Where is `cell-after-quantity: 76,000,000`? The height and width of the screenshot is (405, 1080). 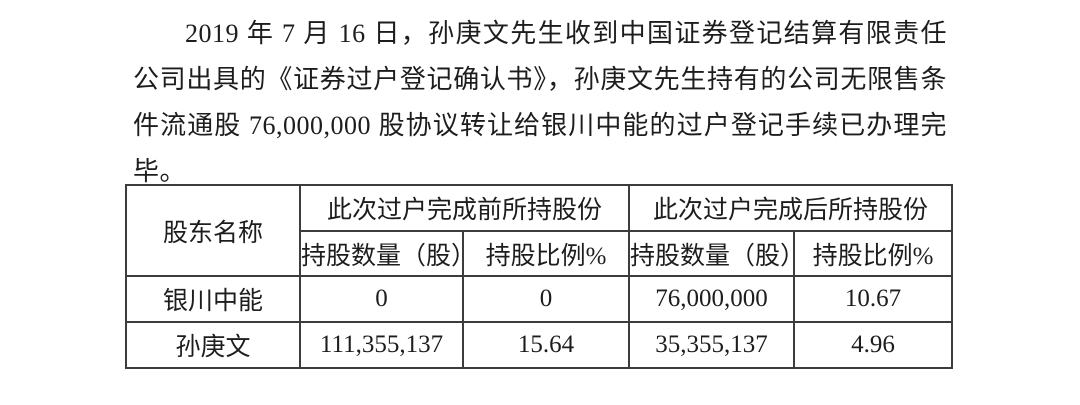 cell-after-quantity: 76,000,000 is located at coordinates (712, 299).